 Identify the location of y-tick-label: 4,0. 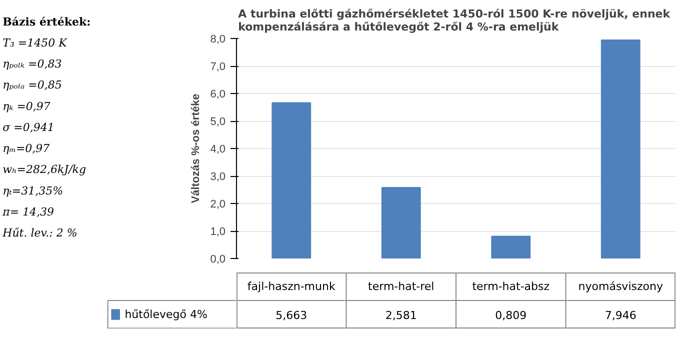
(218, 150).